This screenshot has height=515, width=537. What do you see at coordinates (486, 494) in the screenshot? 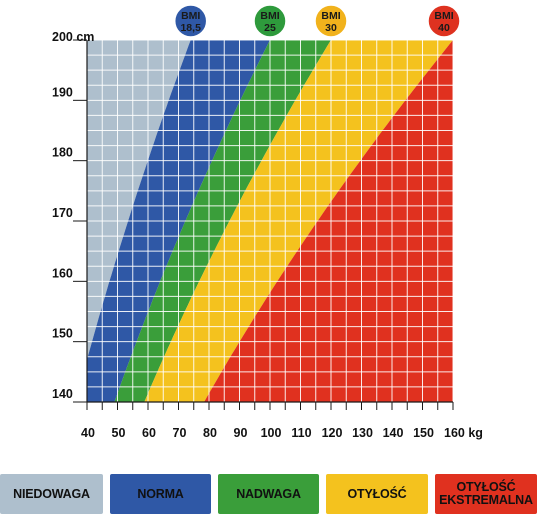
I see `legend-item-otylosc-ekstremalna: OTYŁOŚĆ EKSTREMALNA` at bounding box center [486, 494].